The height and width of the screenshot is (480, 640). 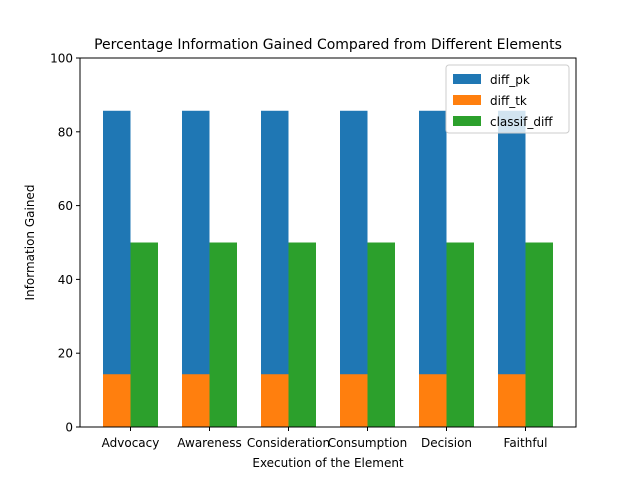 I want to click on x-tick-label-faithful: Faithful, so click(x=526, y=443).